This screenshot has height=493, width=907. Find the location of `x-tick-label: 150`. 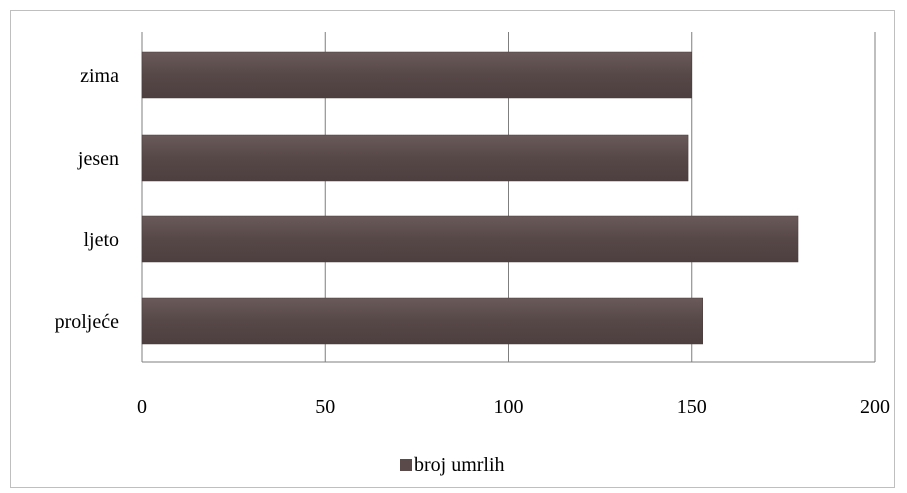

x-tick-label: 150 is located at coordinates (692, 407).